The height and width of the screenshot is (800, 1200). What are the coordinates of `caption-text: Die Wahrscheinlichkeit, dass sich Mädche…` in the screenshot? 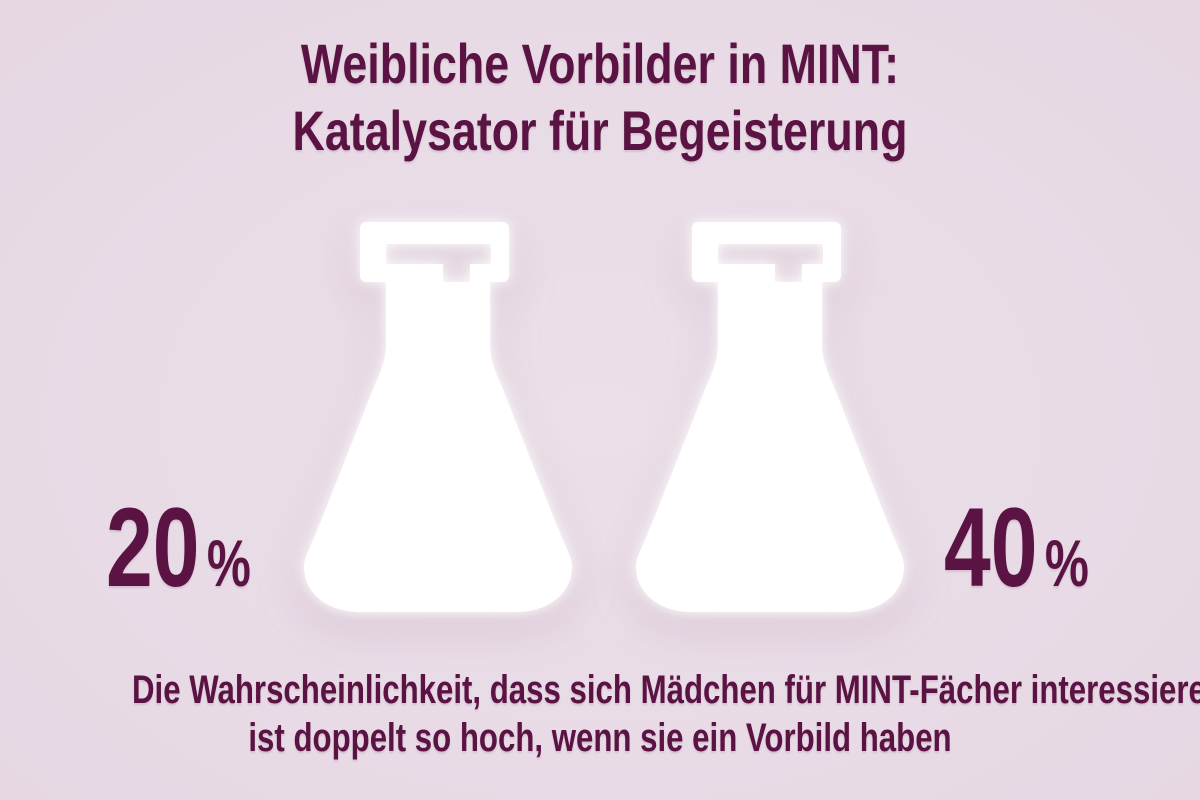 It's located at (666, 714).